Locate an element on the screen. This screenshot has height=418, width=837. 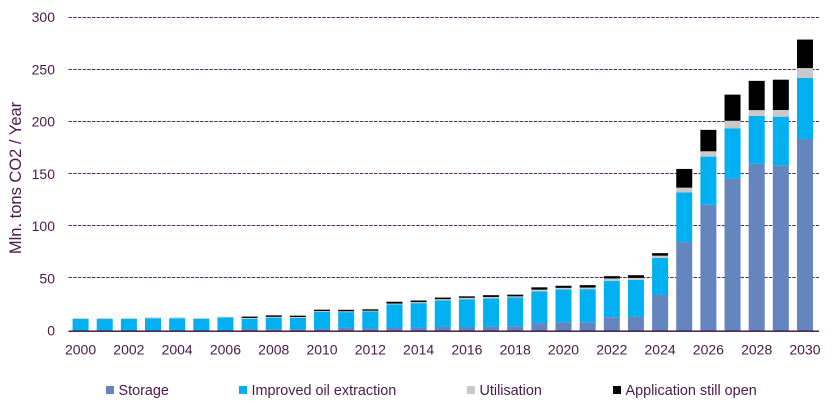
svg-text: 0 is located at coordinates (51, 331).